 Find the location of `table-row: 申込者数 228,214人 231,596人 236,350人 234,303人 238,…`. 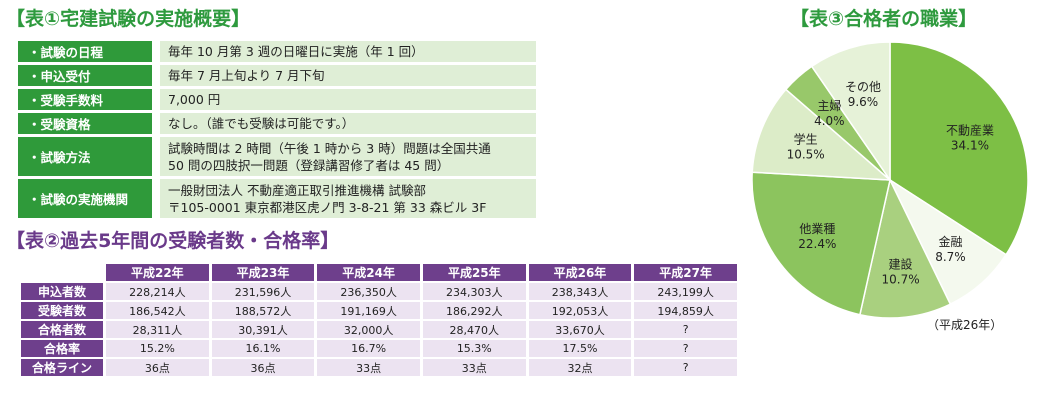

table-row: 申込者数 228,214人 231,596人 236,350人 234,303人 238,… is located at coordinates (379, 291).